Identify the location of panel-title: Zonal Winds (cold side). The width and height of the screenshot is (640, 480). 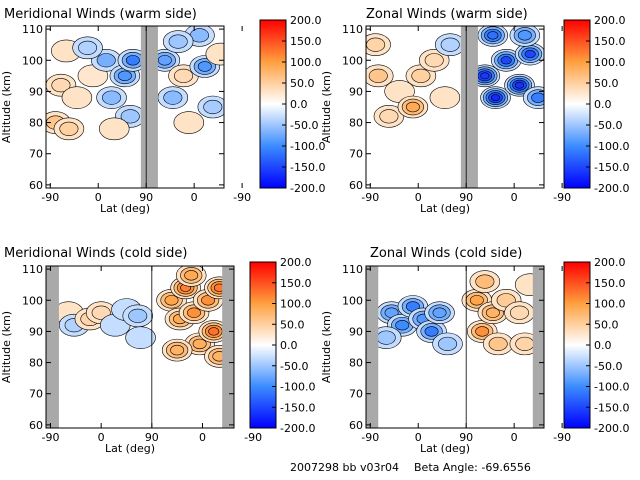
(446, 253).